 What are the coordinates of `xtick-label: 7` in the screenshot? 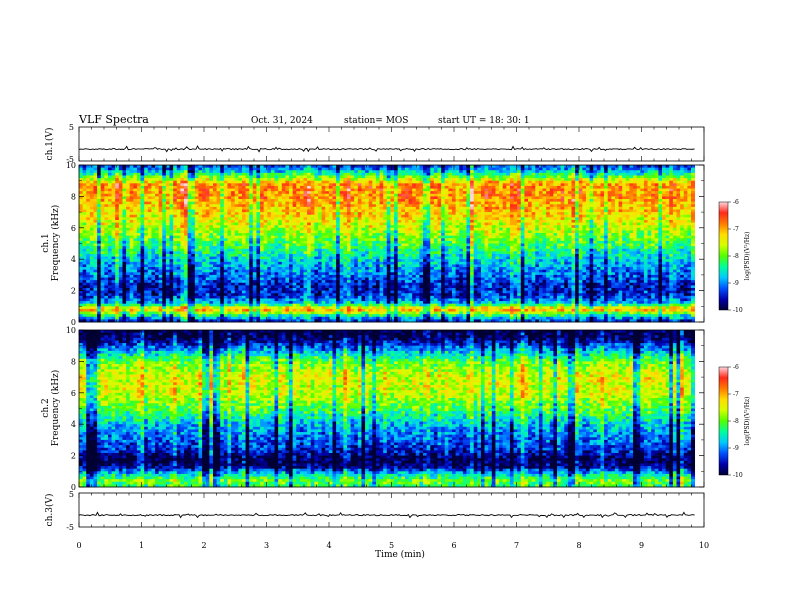 It's located at (516, 545).